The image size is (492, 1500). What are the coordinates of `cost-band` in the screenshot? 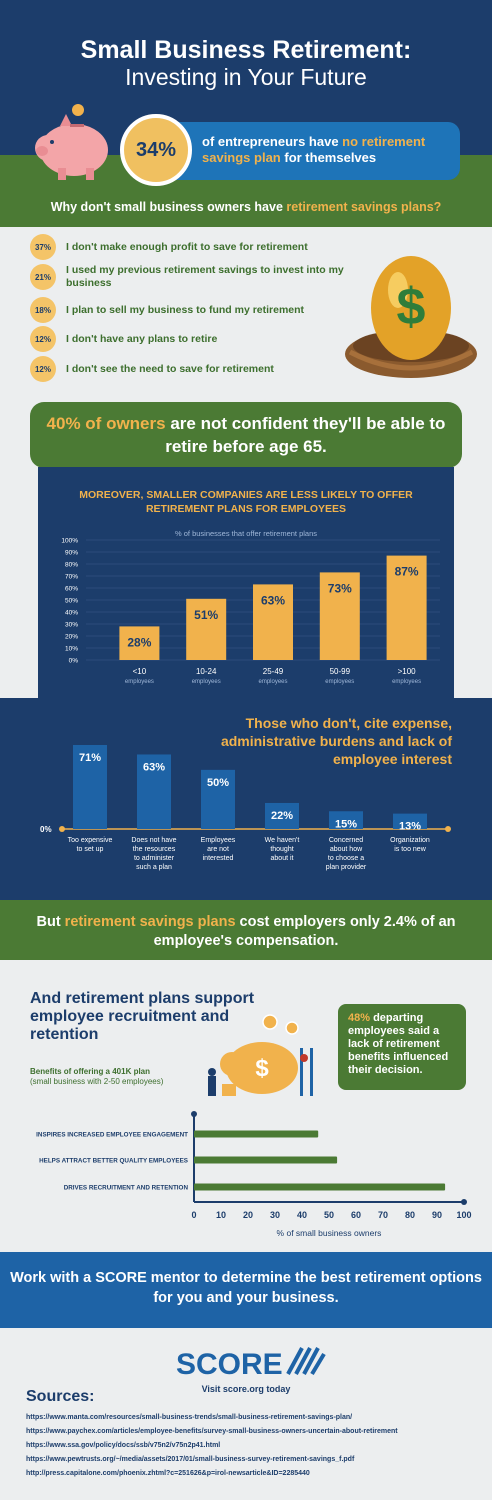 It's located at (246, 930).